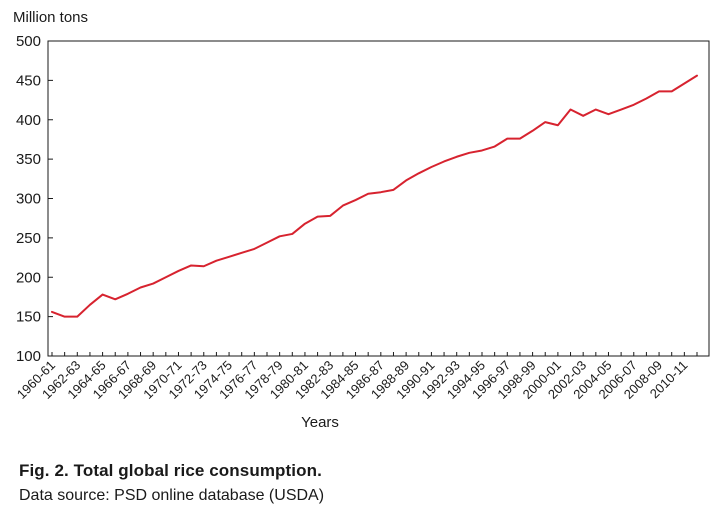  What do you see at coordinates (320, 422) in the screenshot?
I see `x-axis-label: Years` at bounding box center [320, 422].